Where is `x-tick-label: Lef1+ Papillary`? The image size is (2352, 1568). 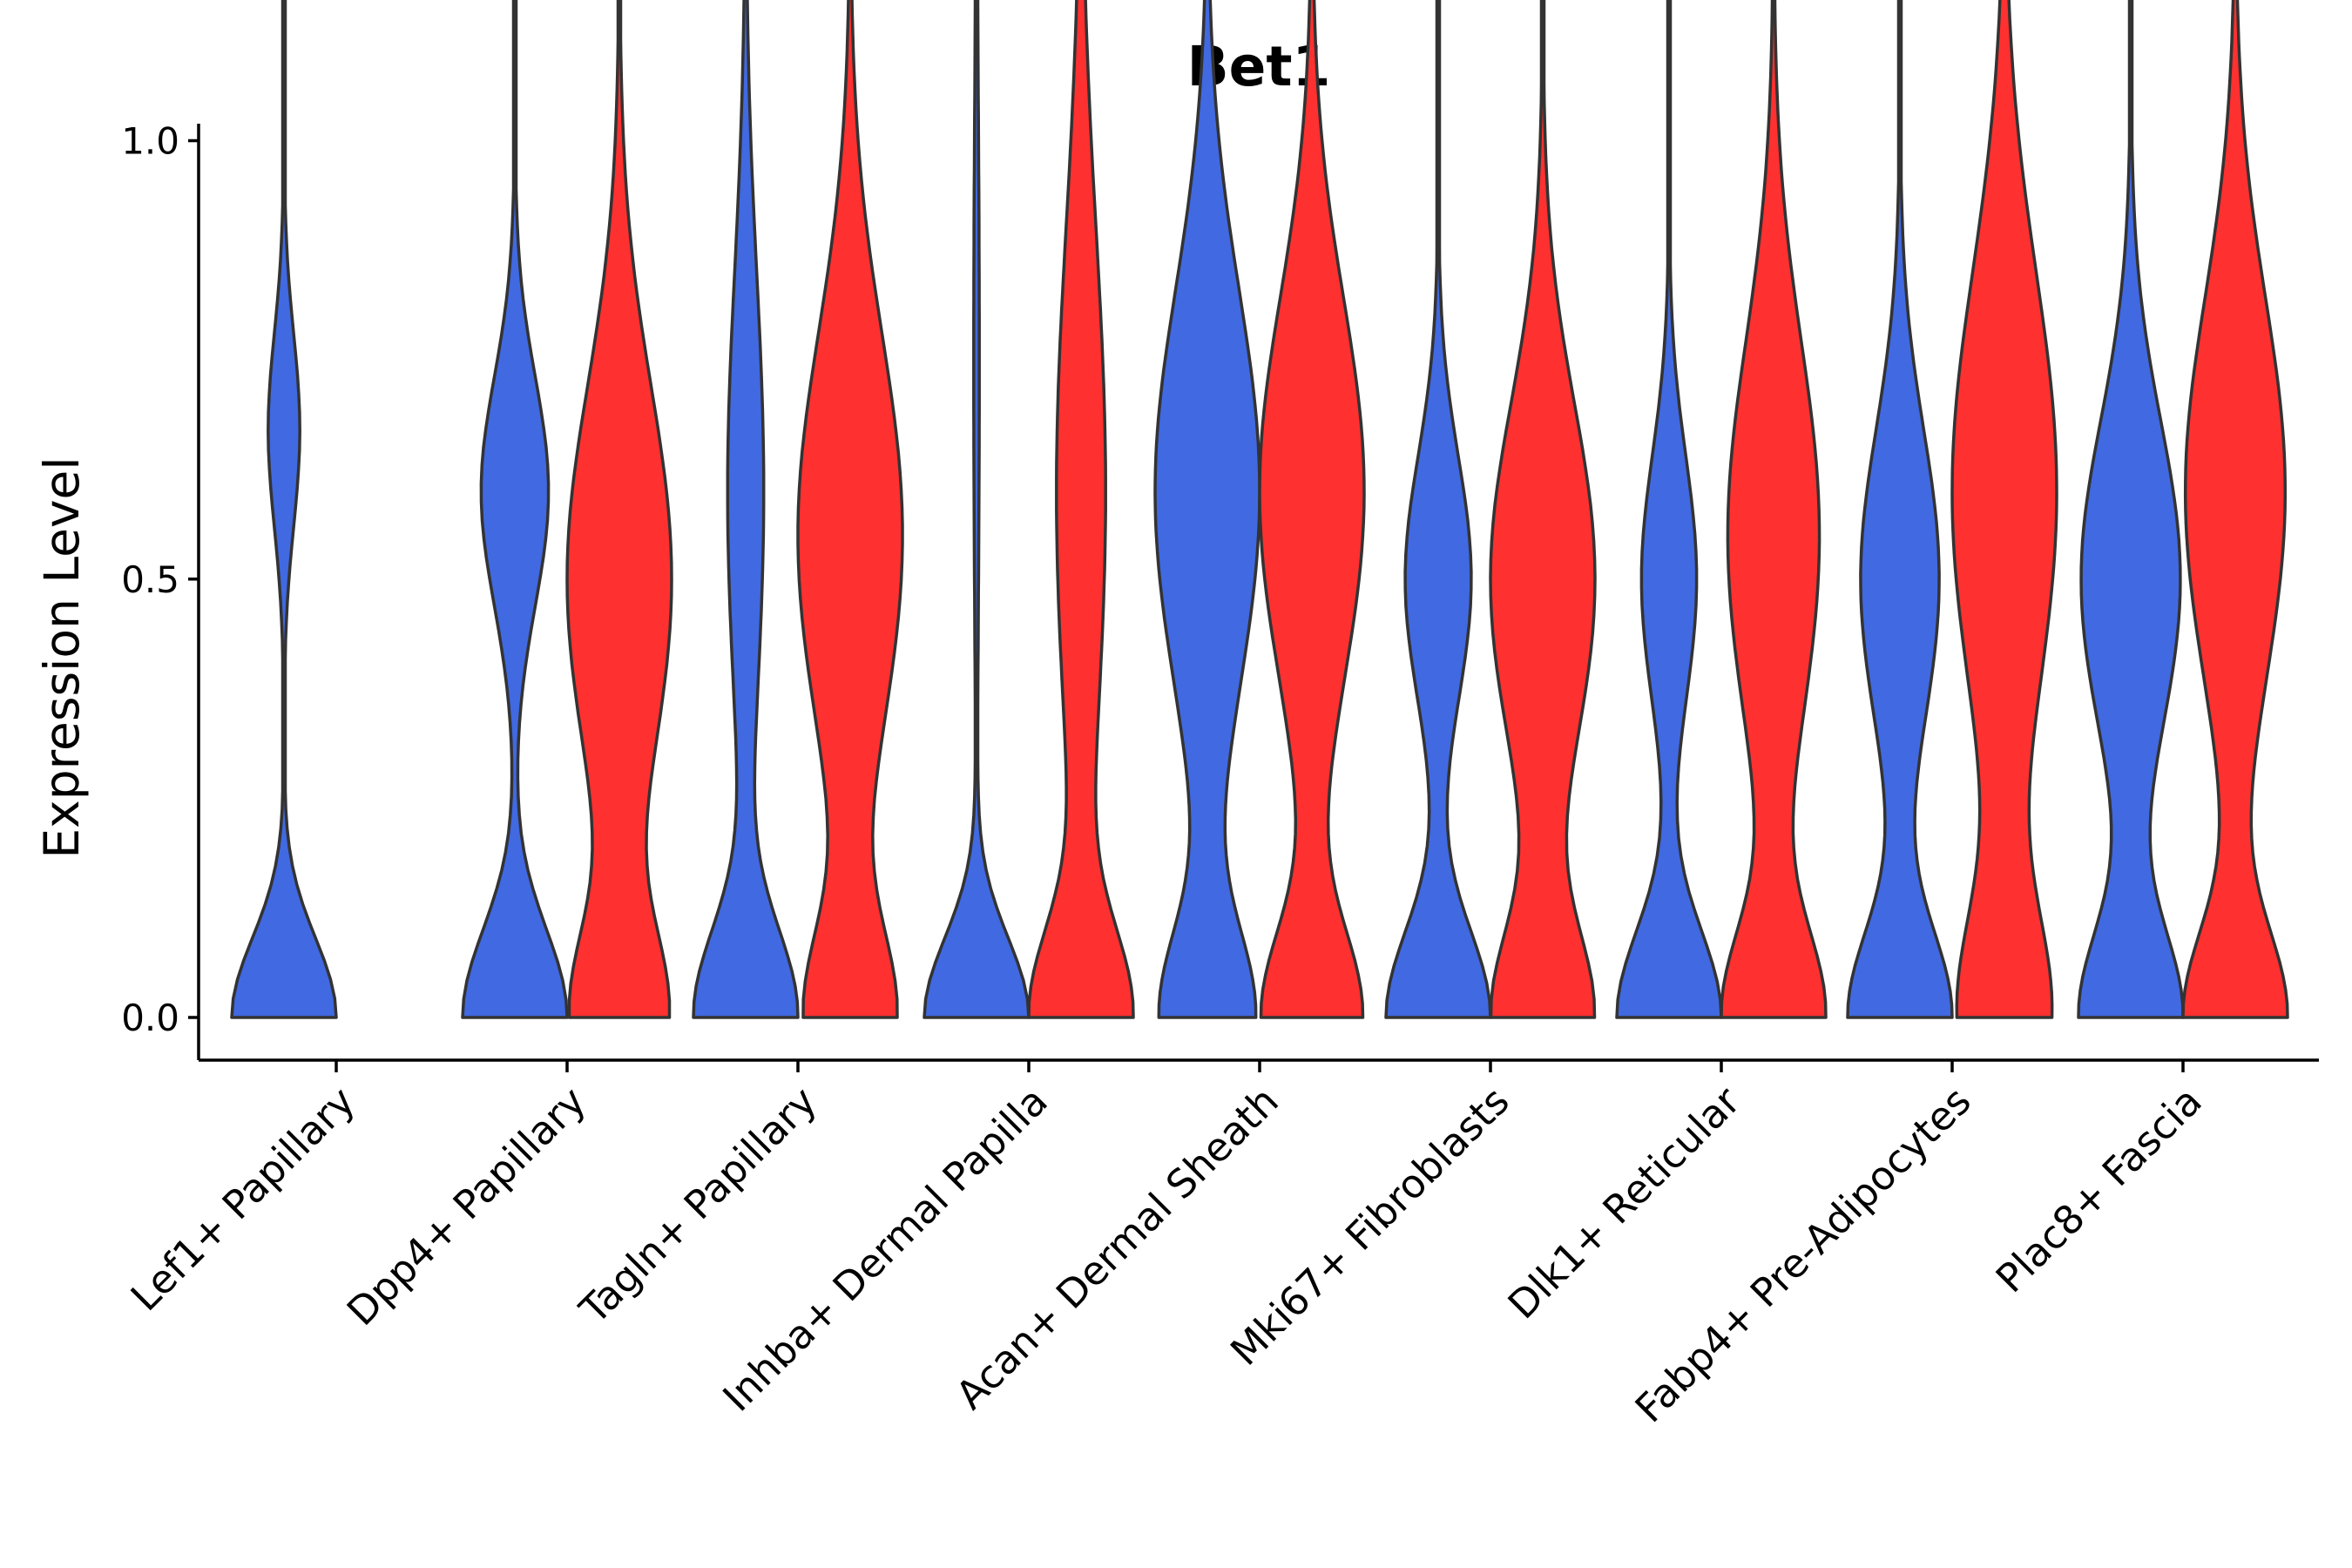
x-tick-label: Lef1+ Papillary is located at coordinates (243, 1199).